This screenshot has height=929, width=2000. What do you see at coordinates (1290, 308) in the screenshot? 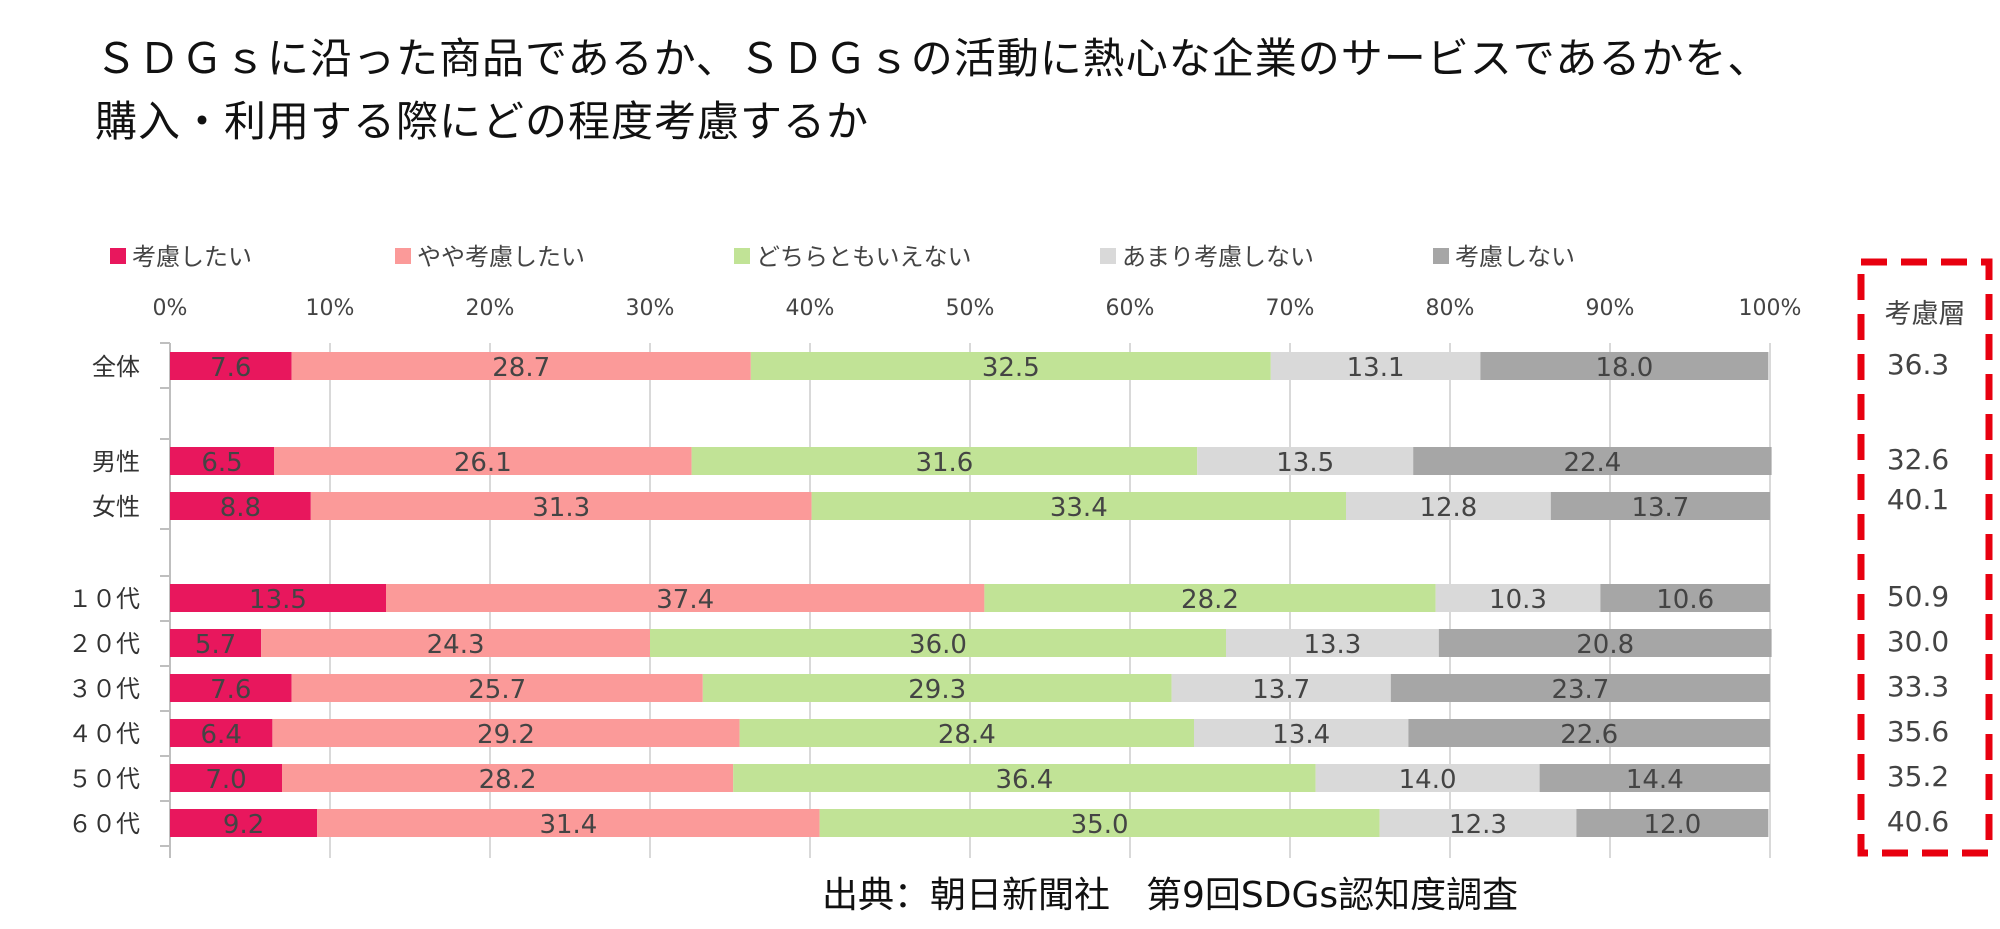
I see `x-tick-label: 70%` at bounding box center [1290, 308].